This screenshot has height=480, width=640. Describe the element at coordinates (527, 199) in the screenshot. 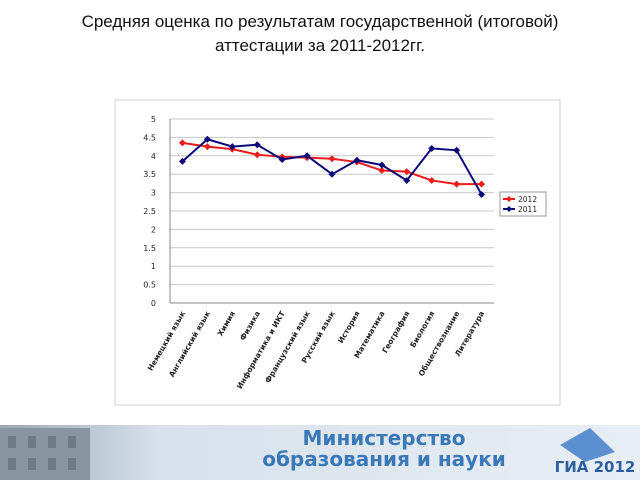

I see `legend-label: 2012` at that location.